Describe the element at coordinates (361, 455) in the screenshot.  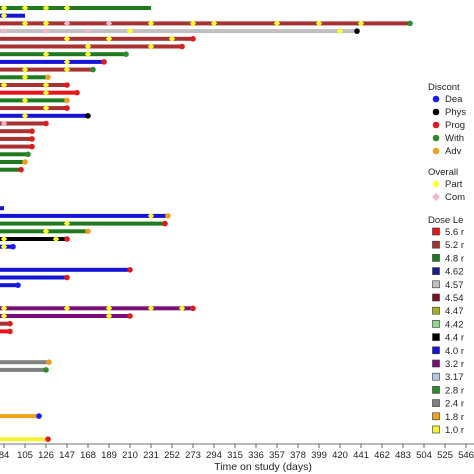
I see `x-tick-label: 441` at that location.